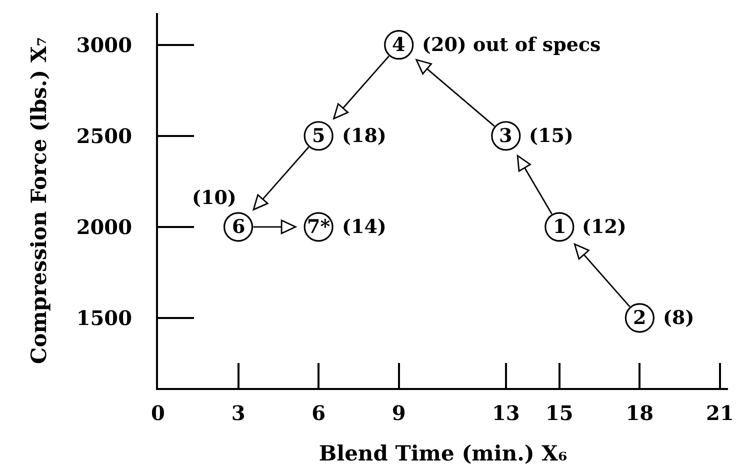  What do you see at coordinates (559, 227) in the screenshot?
I see `annotation: 1` at bounding box center [559, 227].